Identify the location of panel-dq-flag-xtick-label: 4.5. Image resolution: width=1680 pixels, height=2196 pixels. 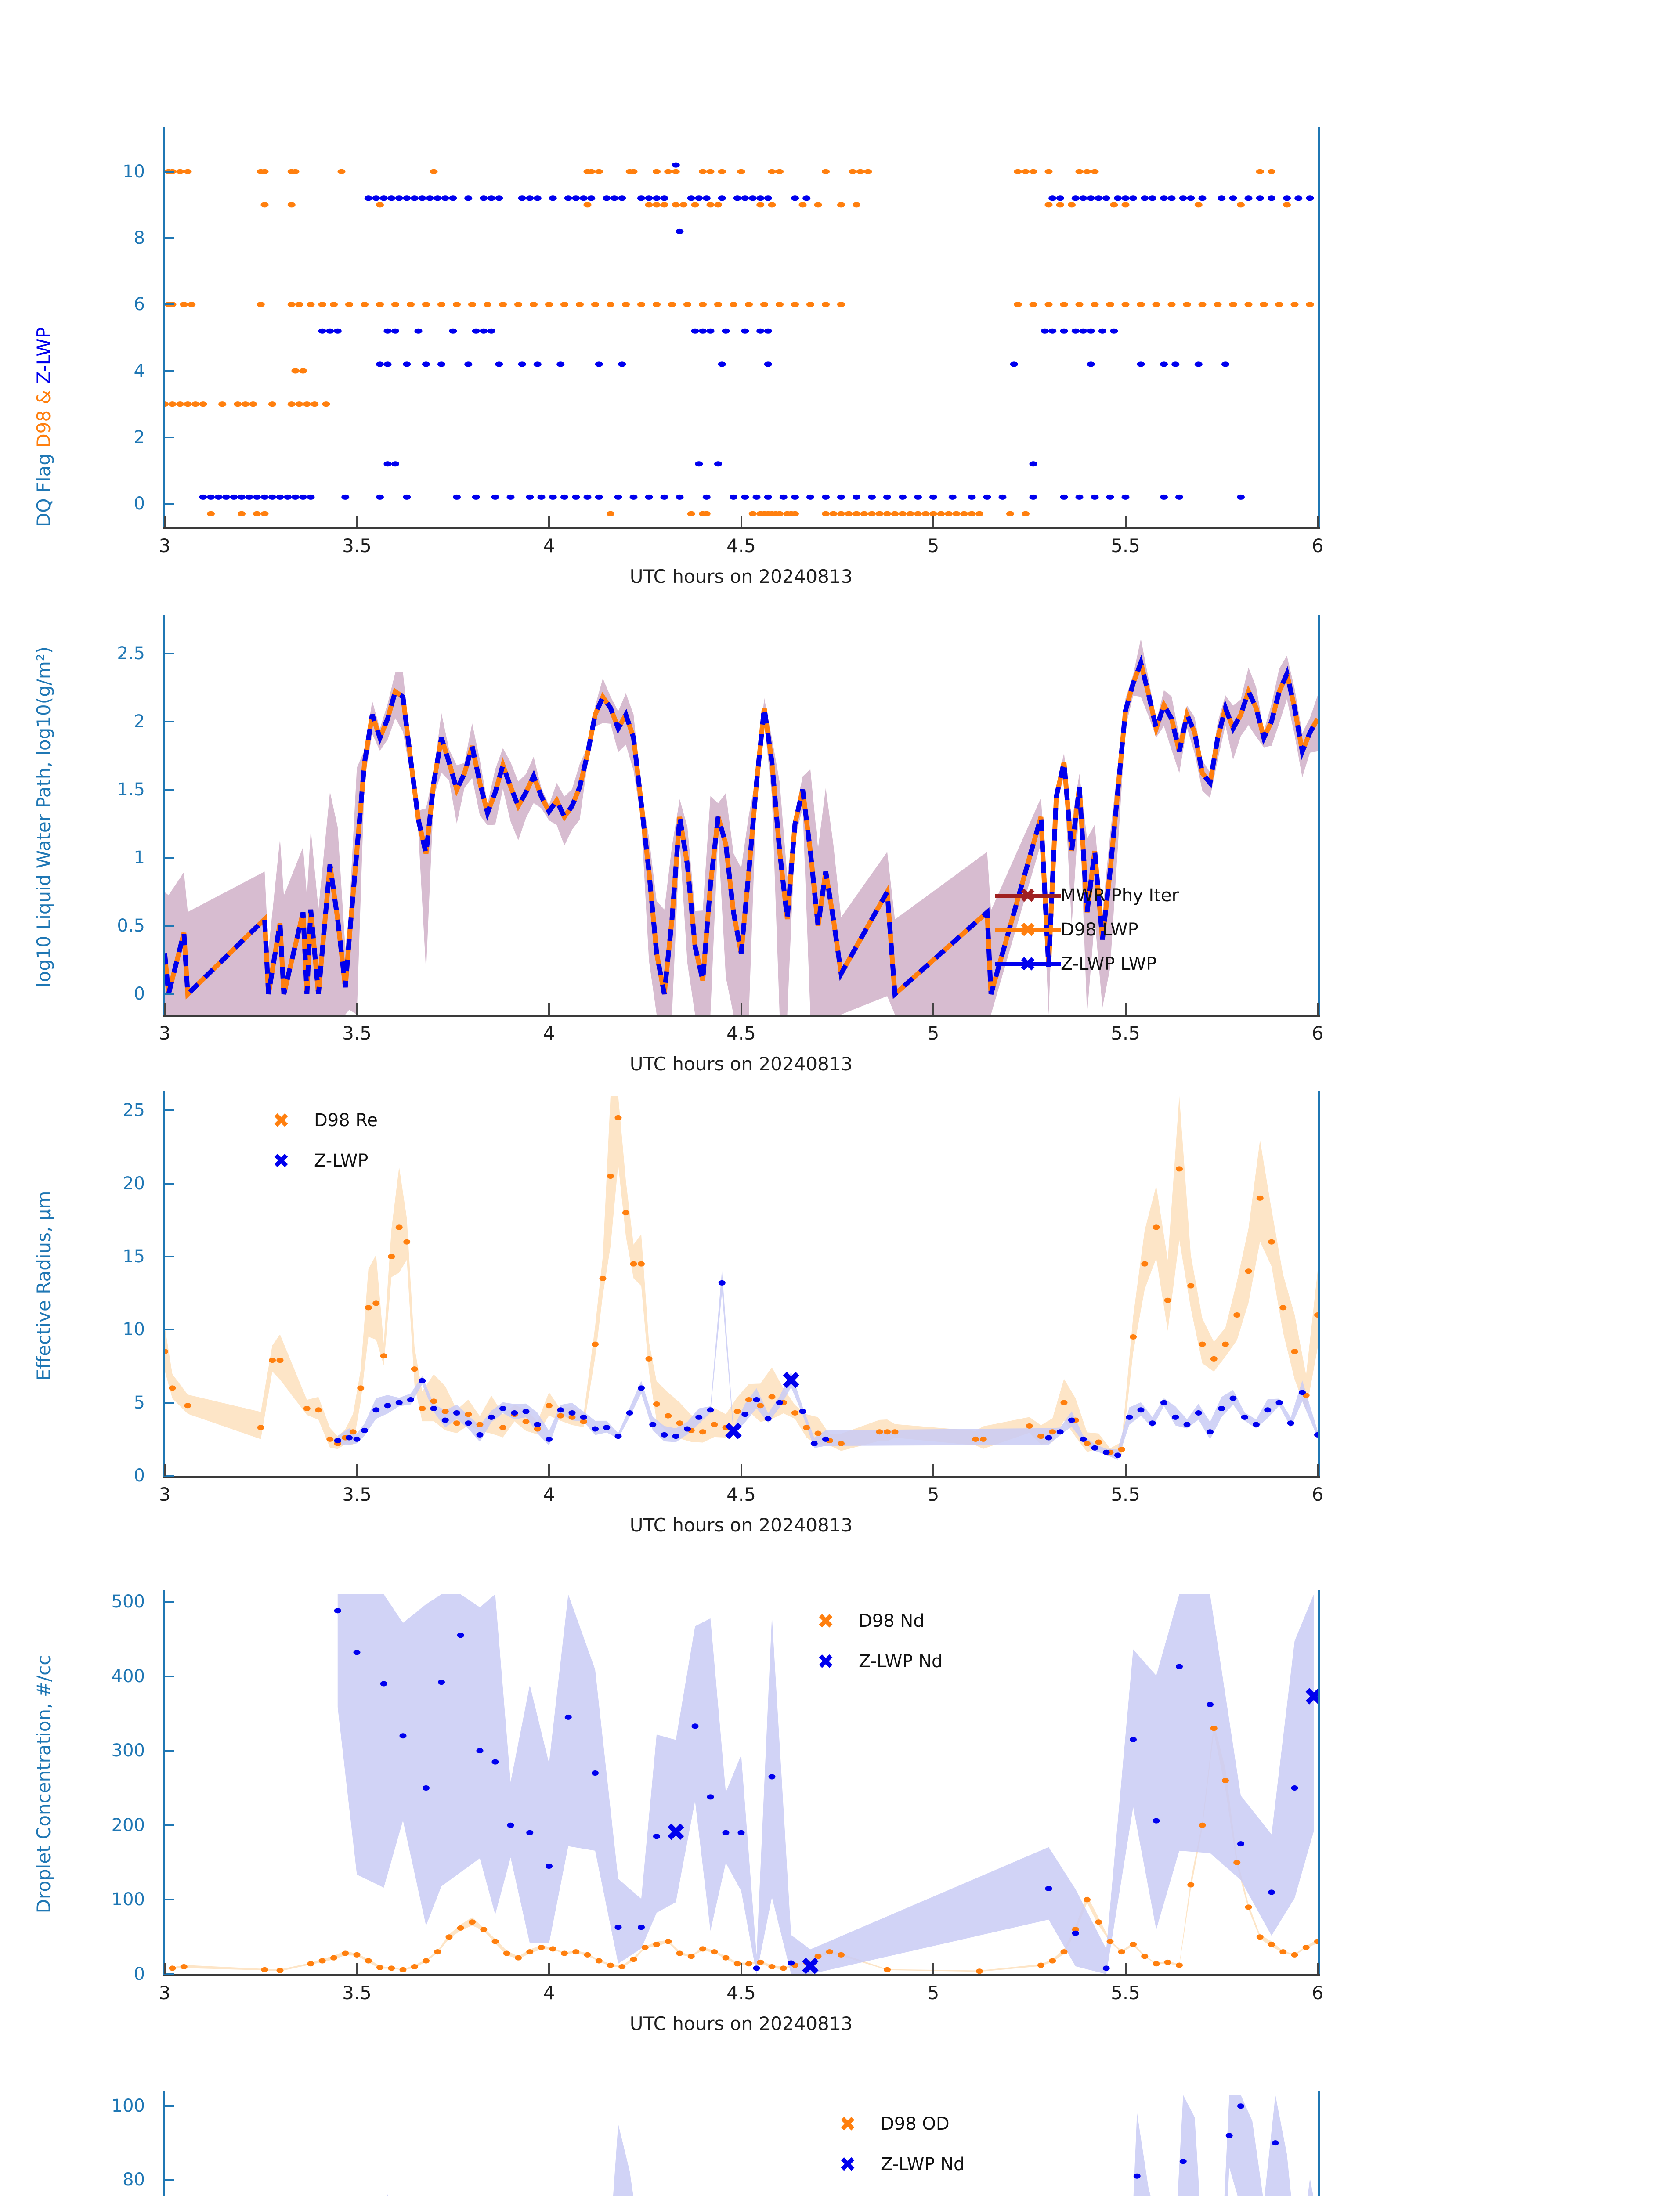
(741, 545).